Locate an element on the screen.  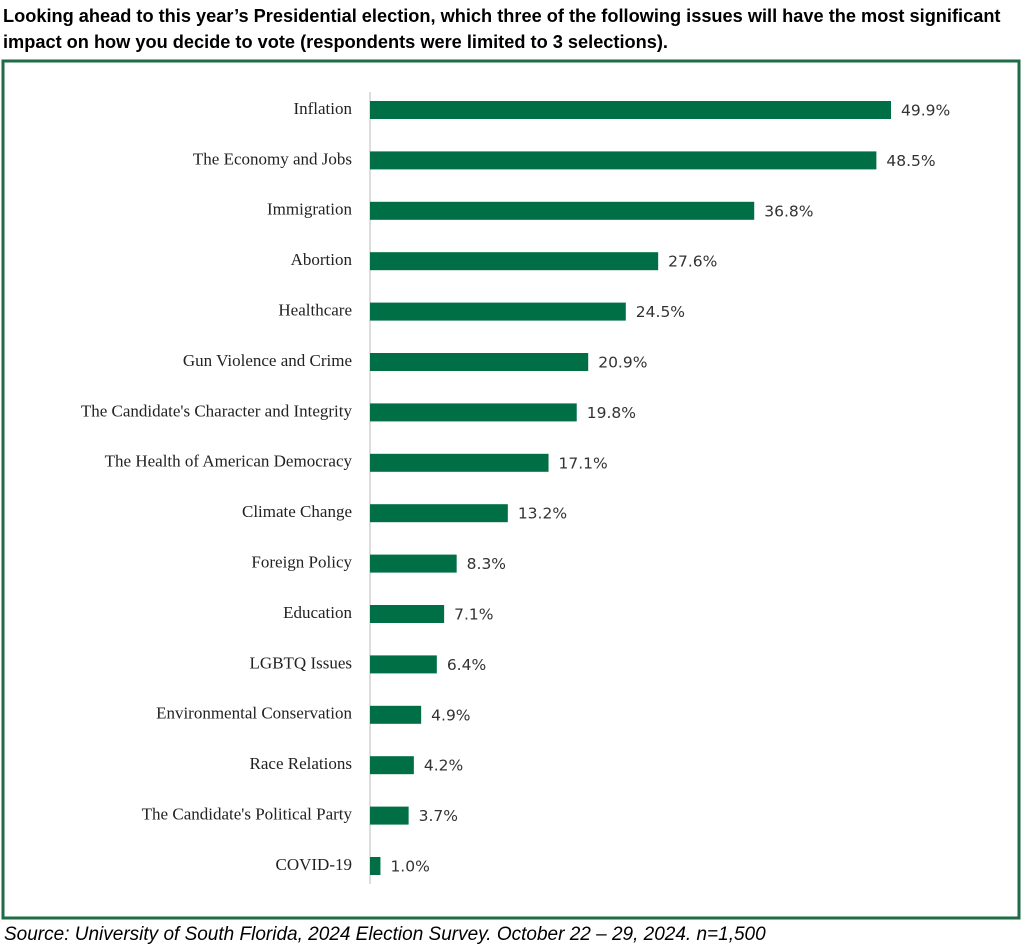
value-label: 36.8% is located at coordinates (788, 211).